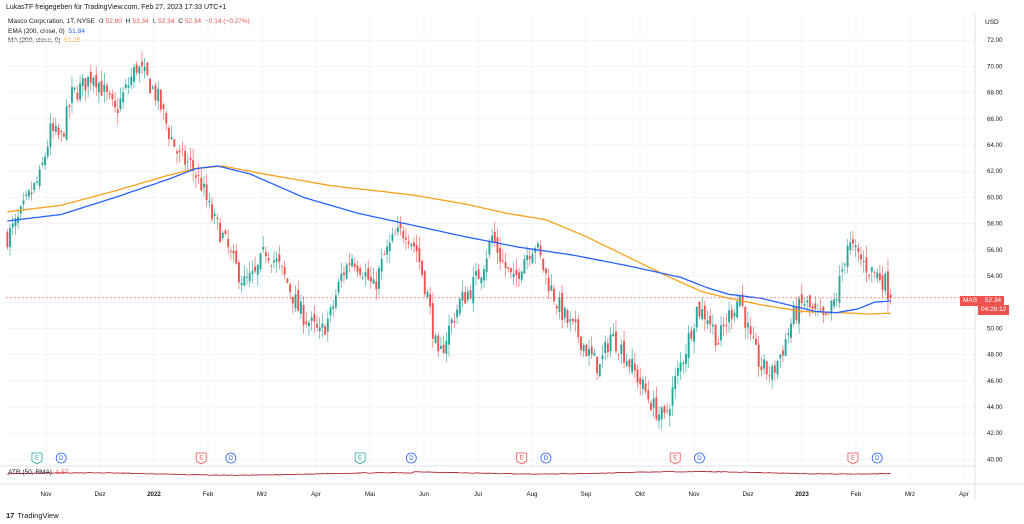 Image resolution: width=1024 pixels, height=524 pixels. What do you see at coordinates (316, 494) in the screenshot?
I see `x-tick-label: Apr` at bounding box center [316, 494].